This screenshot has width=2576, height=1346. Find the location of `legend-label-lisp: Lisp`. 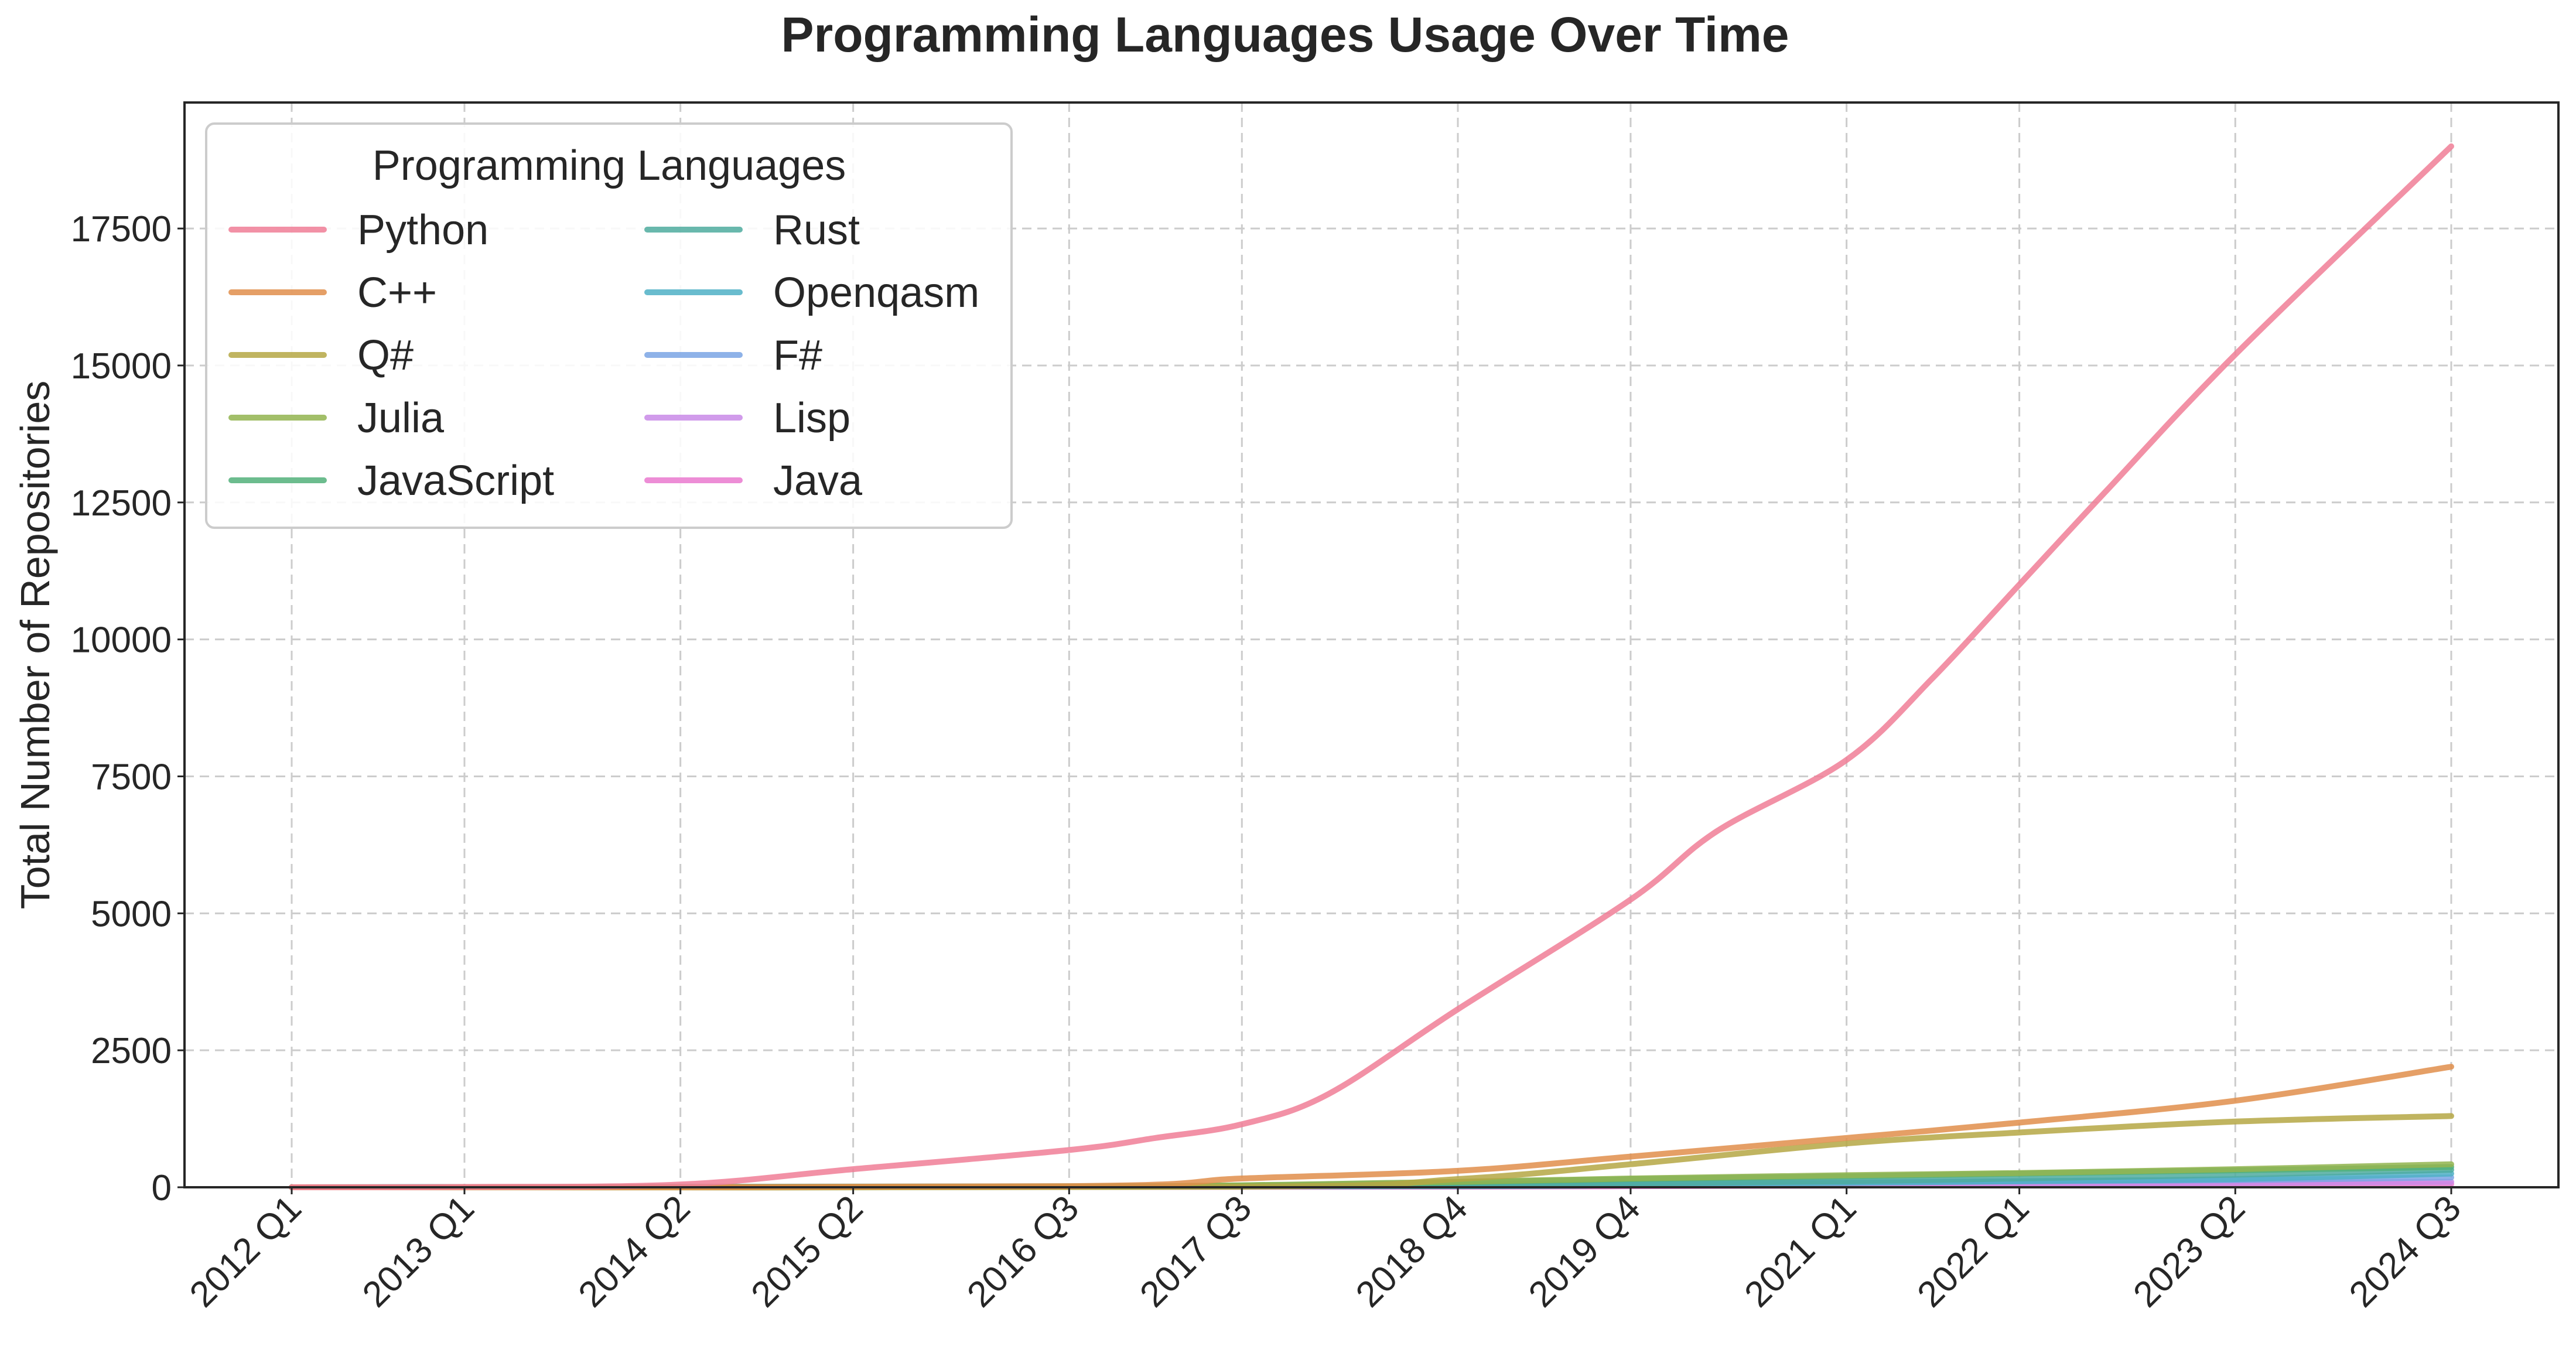

legend-label-lisp: Lisp is located at coordinates (812, 418).